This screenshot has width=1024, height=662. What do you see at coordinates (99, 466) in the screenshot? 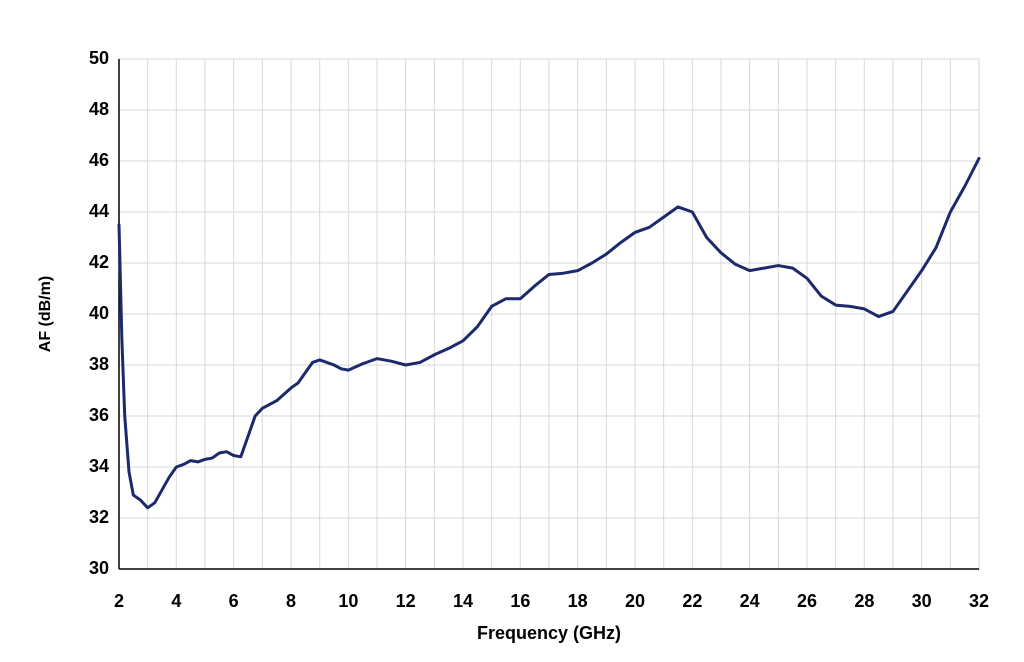
I see `y-tick-label: 34` at bounding box center [99, 466].